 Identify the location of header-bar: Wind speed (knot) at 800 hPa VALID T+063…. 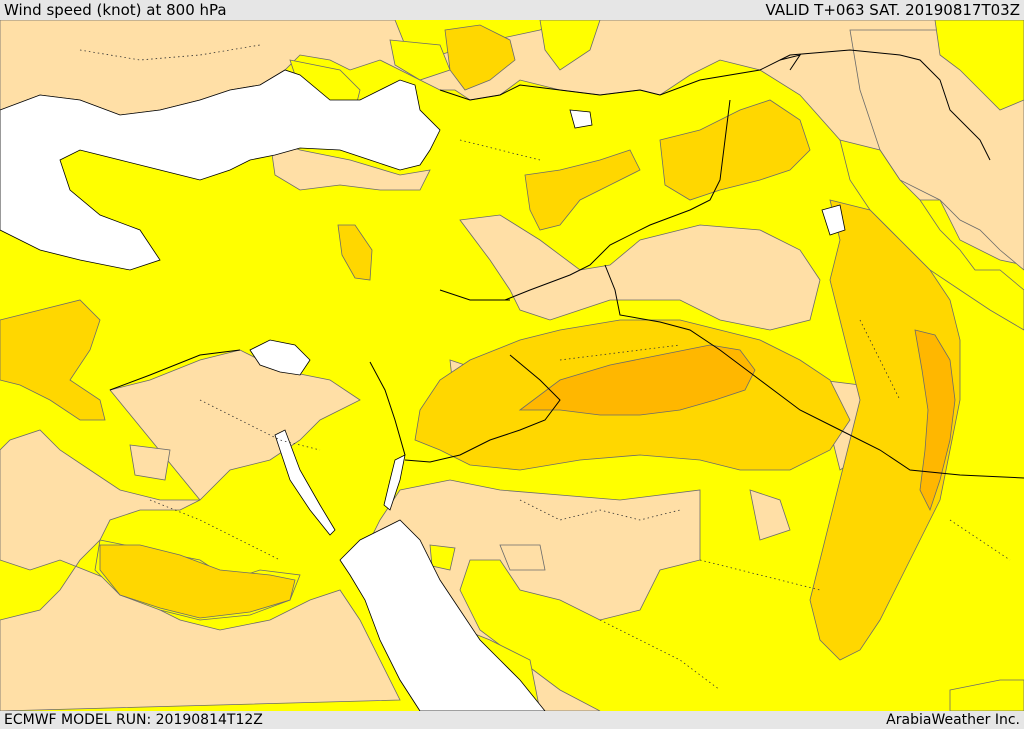
(512, 10).